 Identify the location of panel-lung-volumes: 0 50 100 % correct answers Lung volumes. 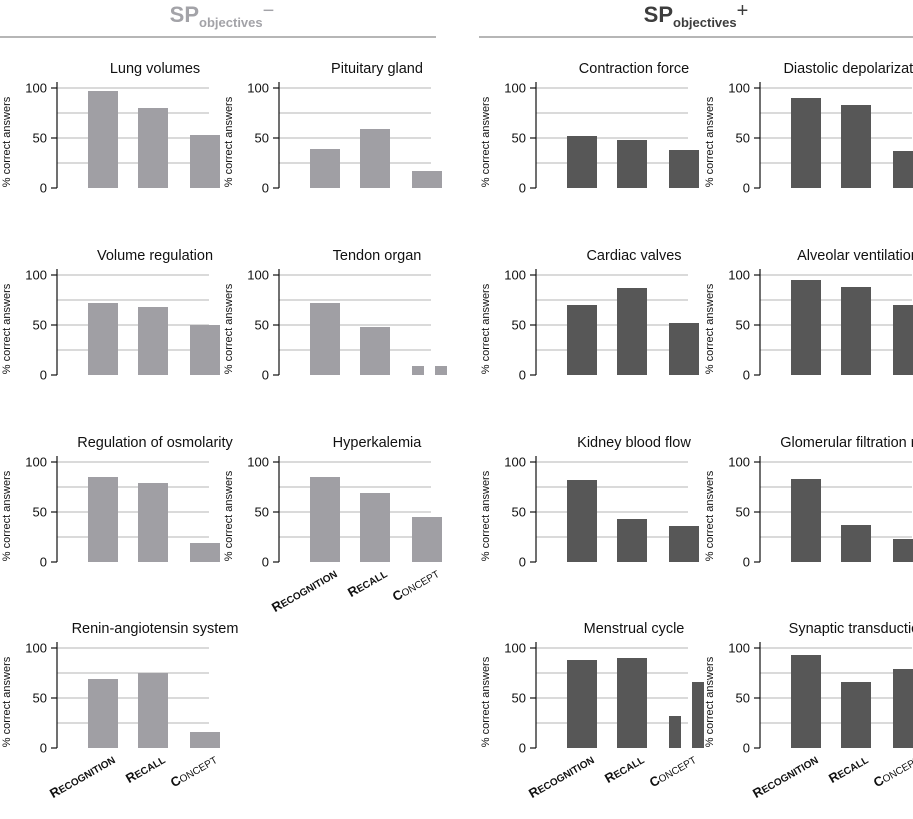
(110, 128).